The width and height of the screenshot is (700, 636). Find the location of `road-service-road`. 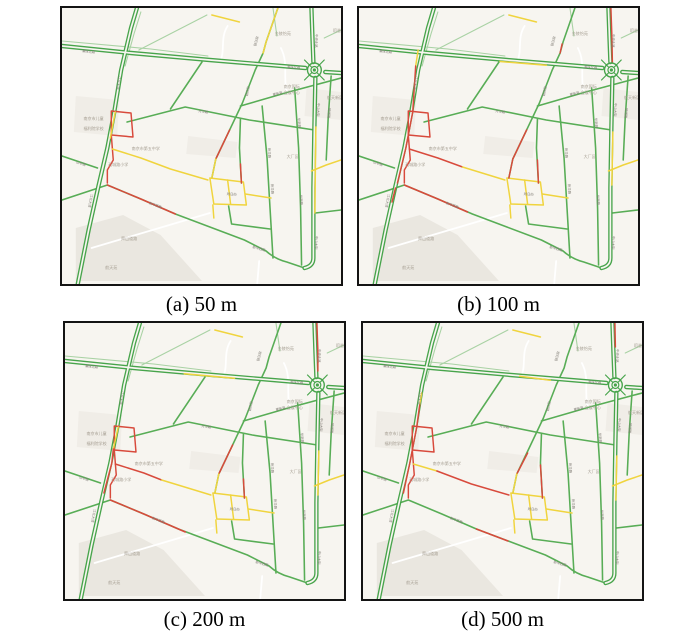

road-service-road is located at coordinates (135, 48).